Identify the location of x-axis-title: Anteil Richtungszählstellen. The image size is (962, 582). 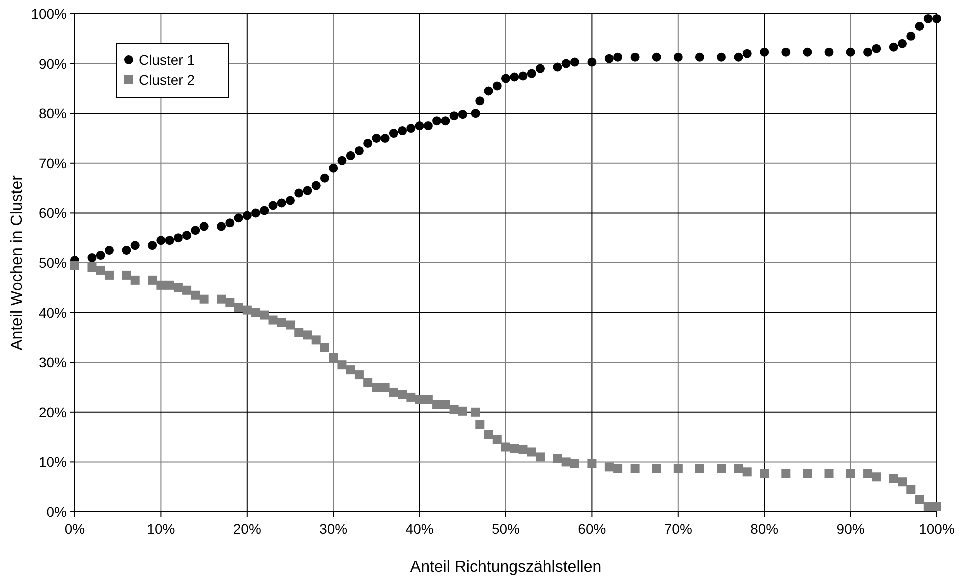
(506, 567).